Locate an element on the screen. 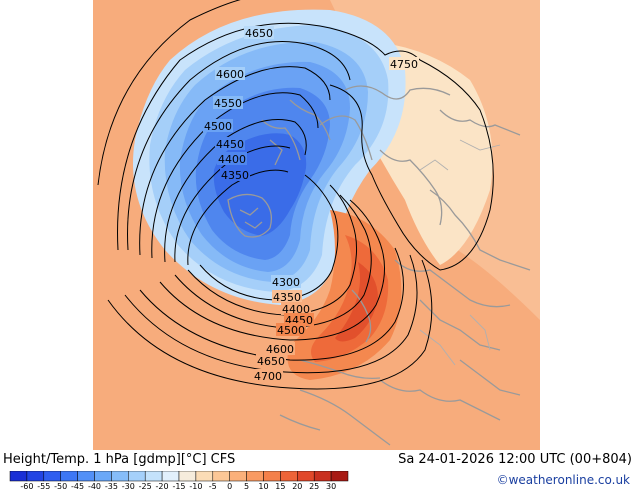 Image resolution: width=634 pixels, height=490 pixels. colorbar-label: 10 is located at coordinates (263, 486).